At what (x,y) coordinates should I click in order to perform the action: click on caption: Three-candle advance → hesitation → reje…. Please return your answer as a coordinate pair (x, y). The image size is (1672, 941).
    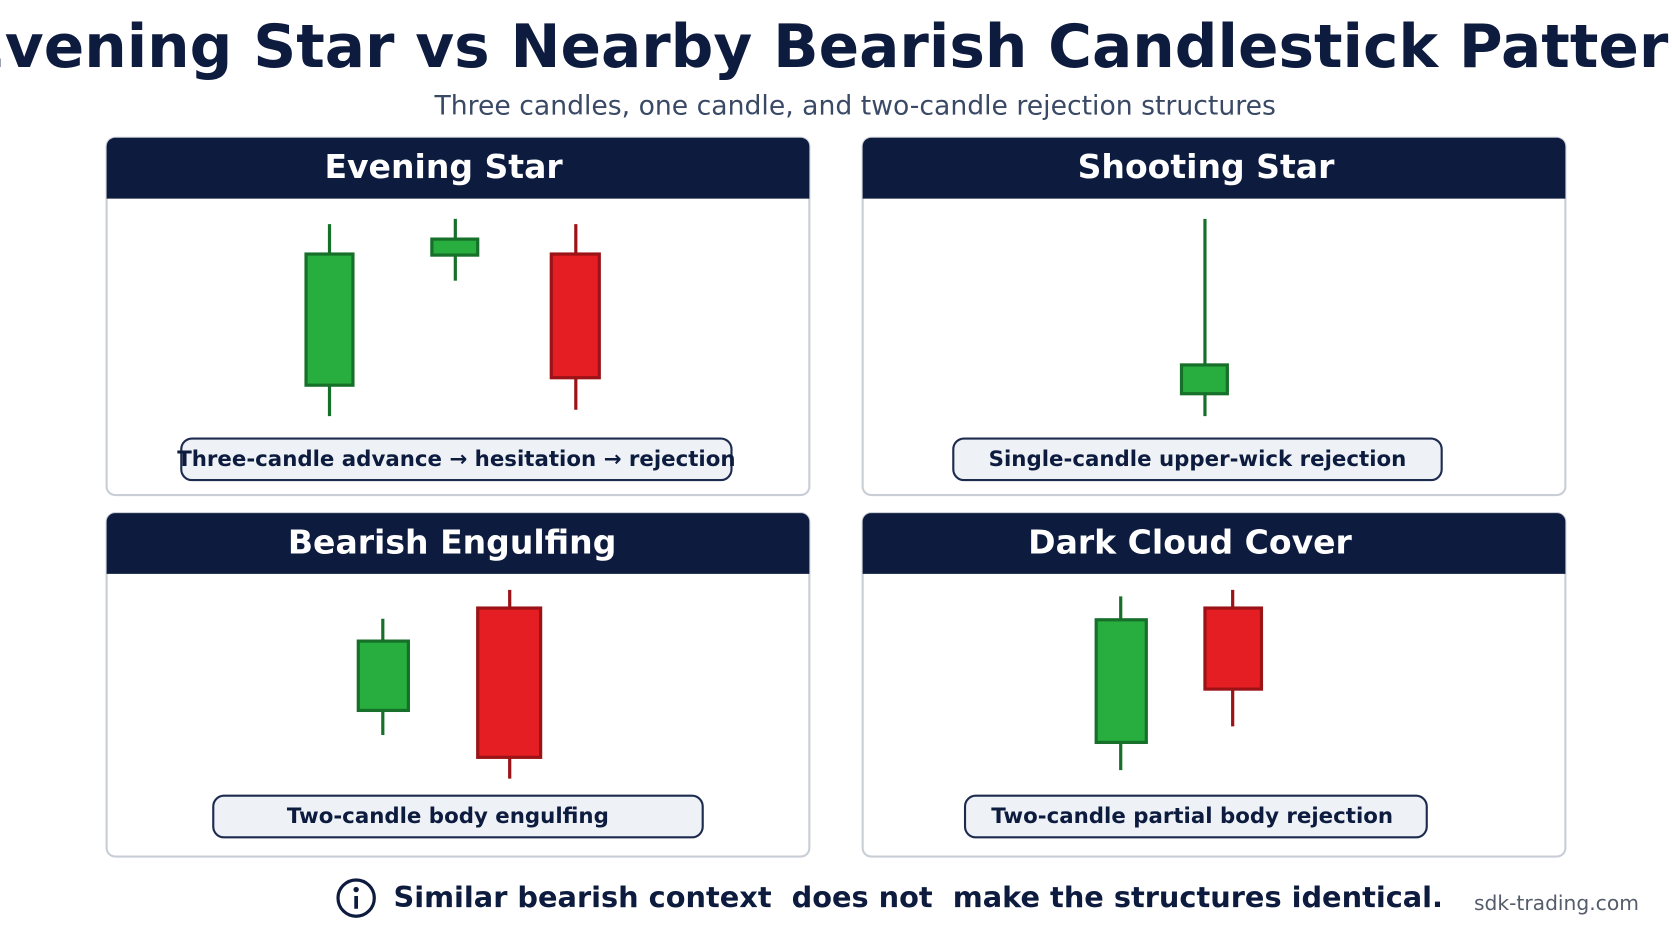
    Looking at the image, I should click on (456, 459).